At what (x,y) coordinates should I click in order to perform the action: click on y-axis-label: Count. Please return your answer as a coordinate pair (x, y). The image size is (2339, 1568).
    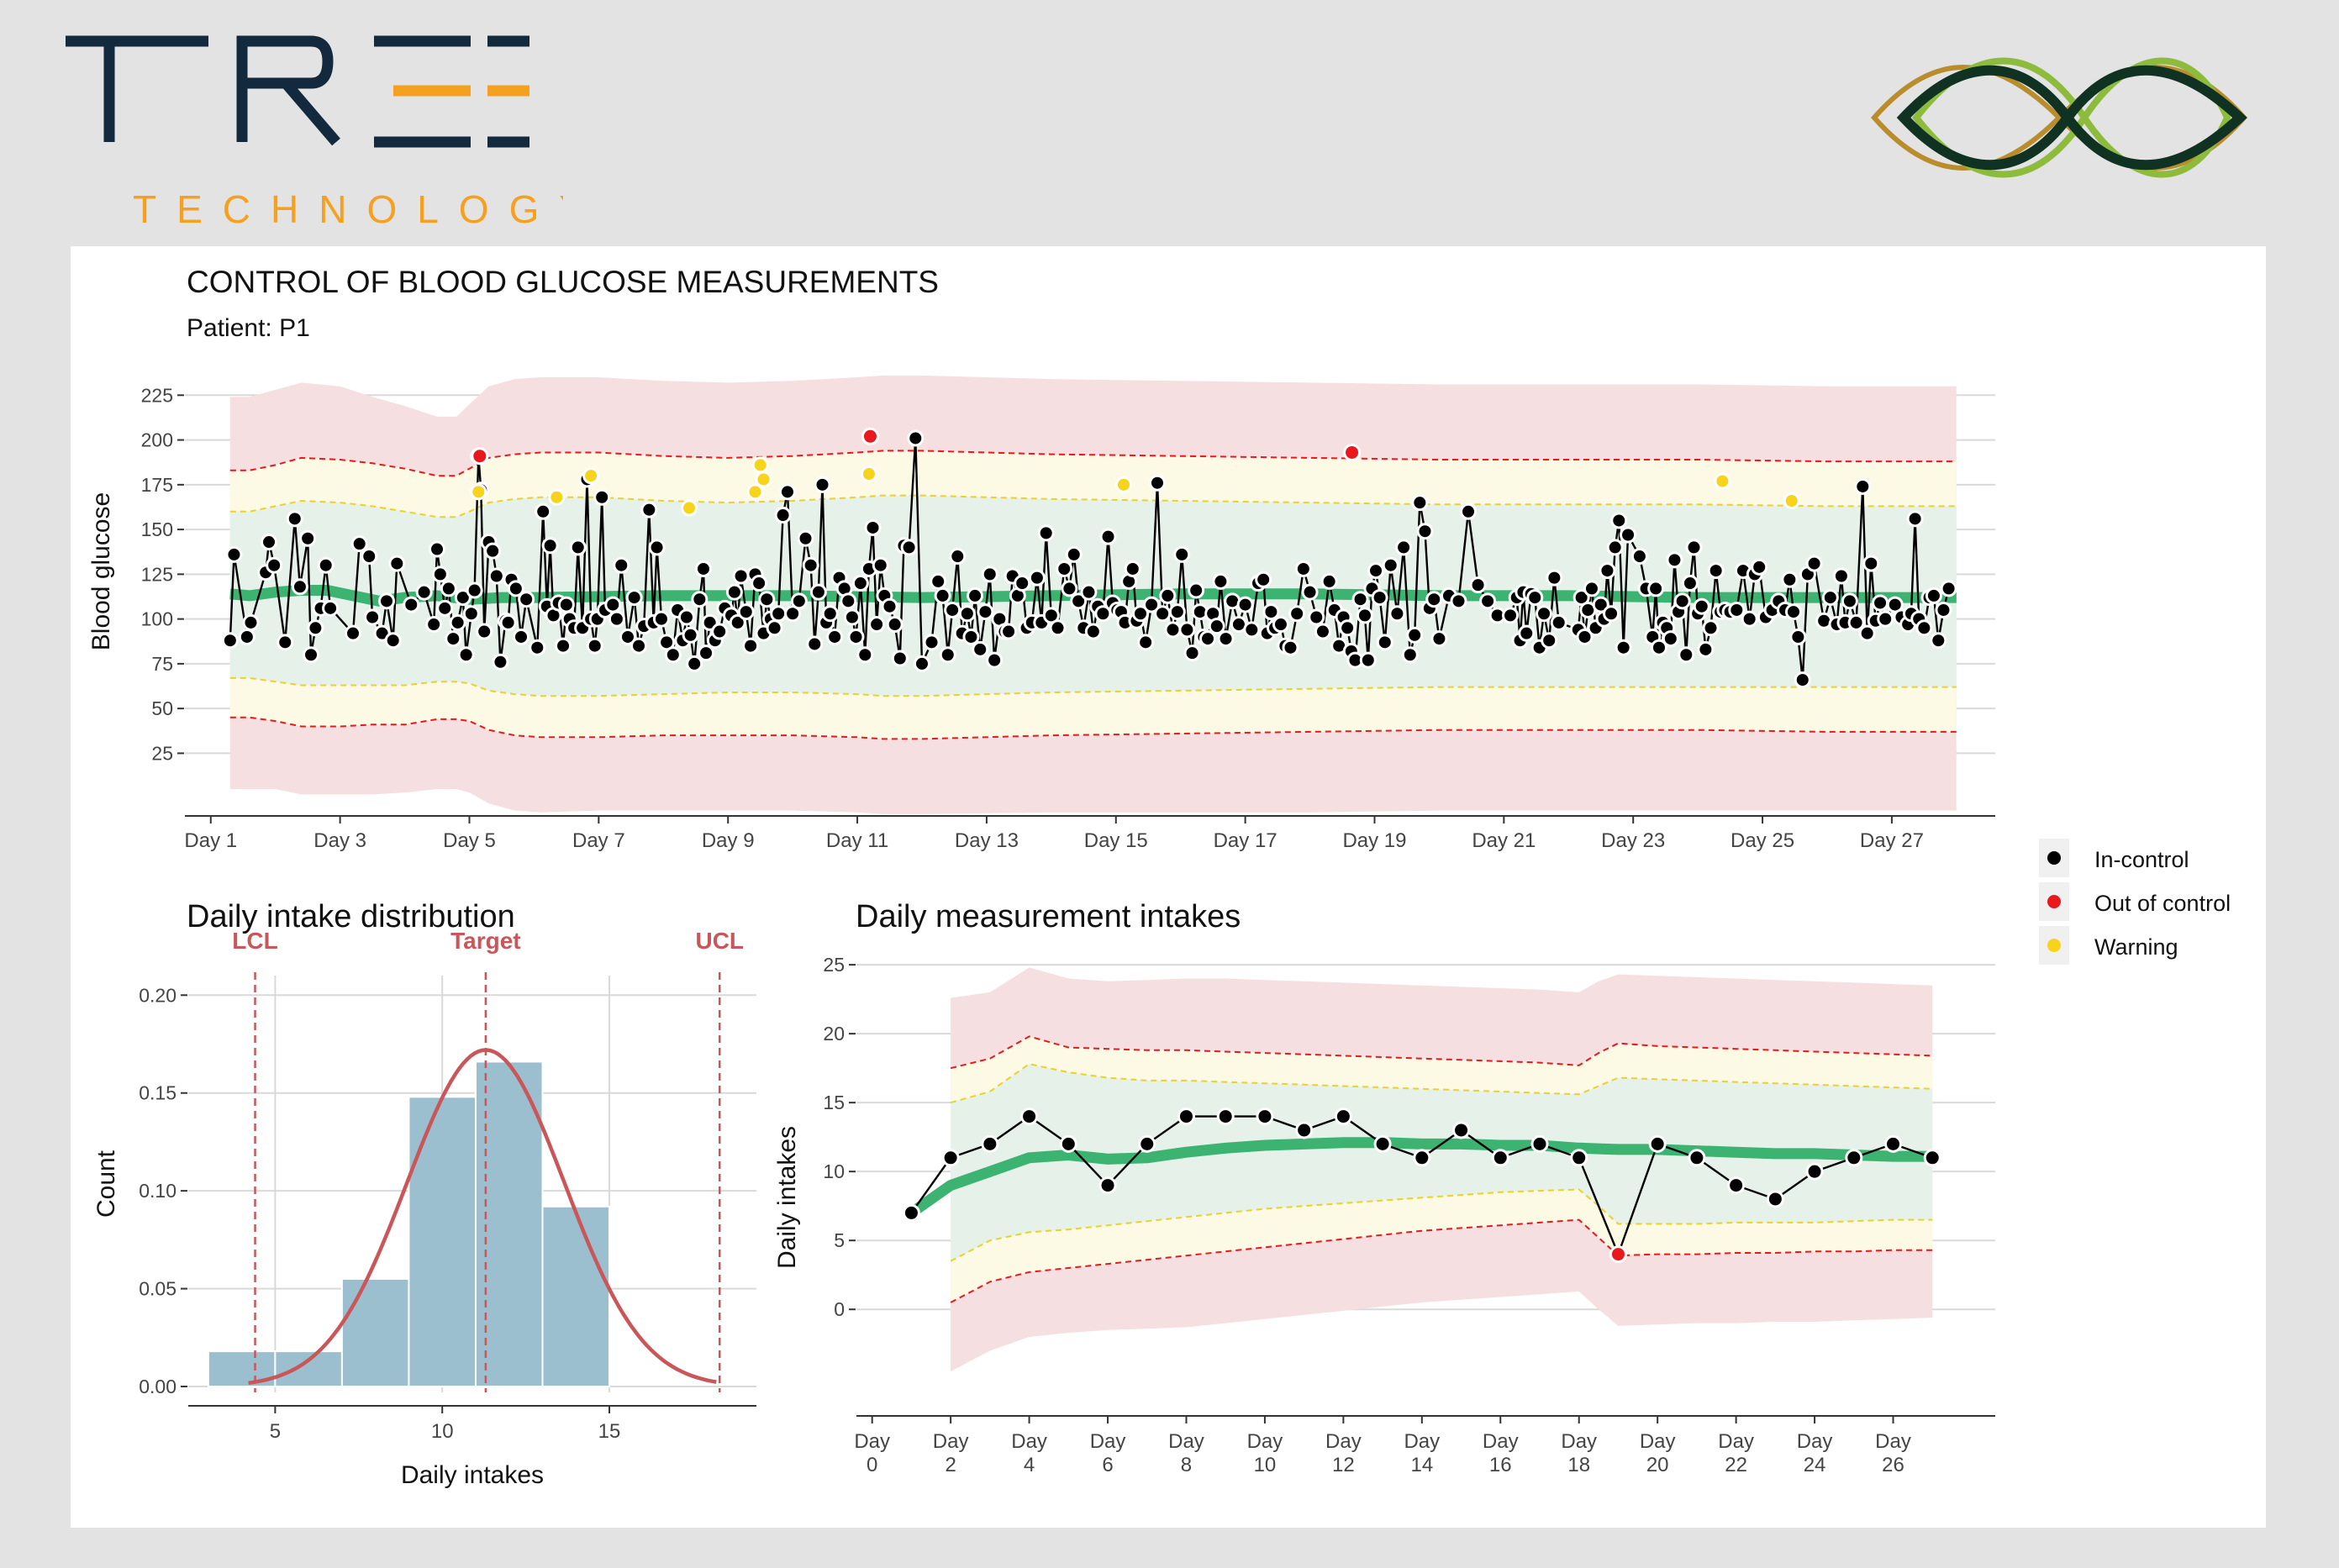
    Looking at the image, I should click on (106, 1184).